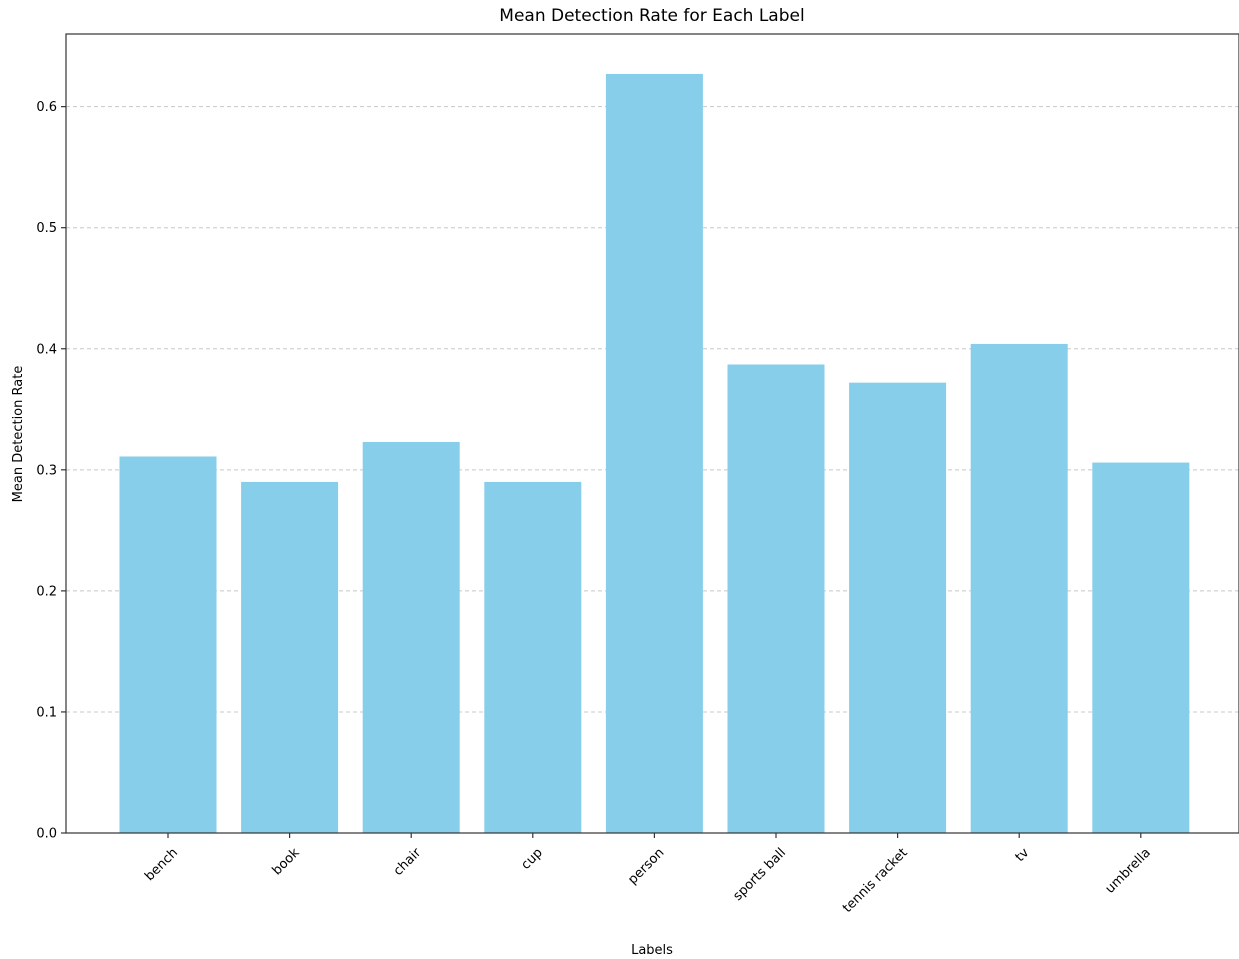 The width and height of the screenshot is (1239, 959). What do you see at coordinates (46, 712) in the screenshot?
I see `y-tick-label: 0.1` at bounding box center [46, 712].